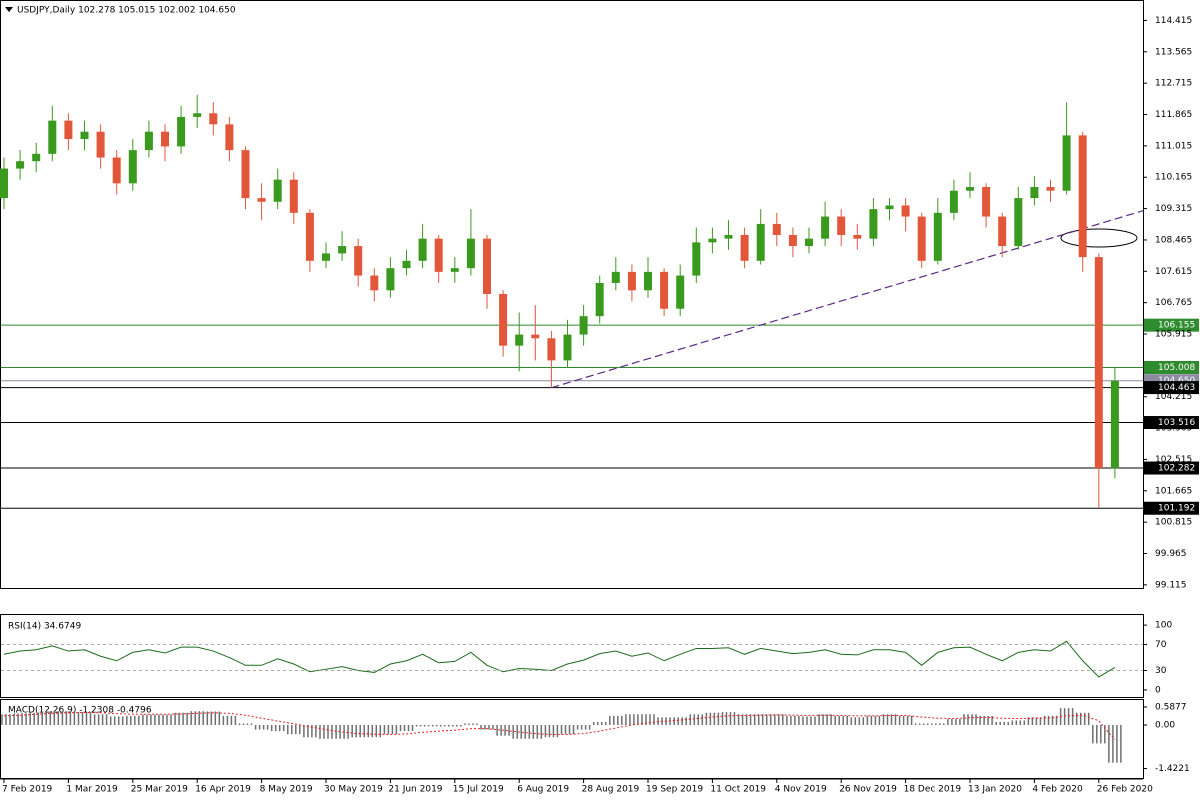 The height and width of the screenshot is (800, 1200). I want to click on x-tick-label: 4 Nov 2019, so click(801, 790).